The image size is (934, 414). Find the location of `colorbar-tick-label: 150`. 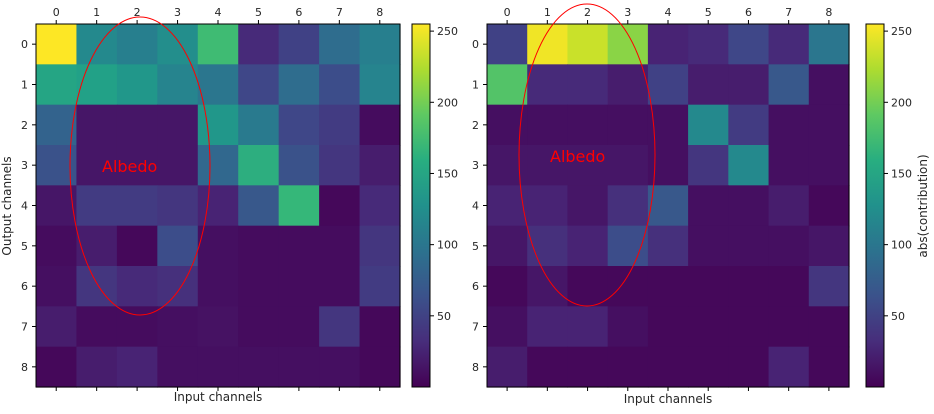

colorbar-tick-label: 150 is located at coordinates (901, 173).